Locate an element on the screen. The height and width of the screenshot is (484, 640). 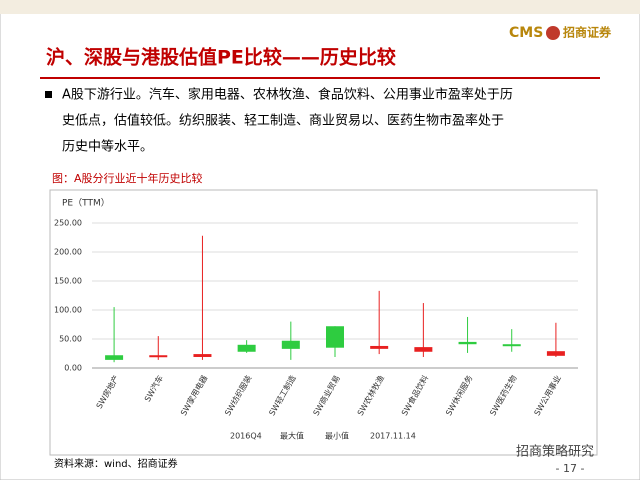
y-axis-label: PE（TTM） is located at coordinates (86, 203).